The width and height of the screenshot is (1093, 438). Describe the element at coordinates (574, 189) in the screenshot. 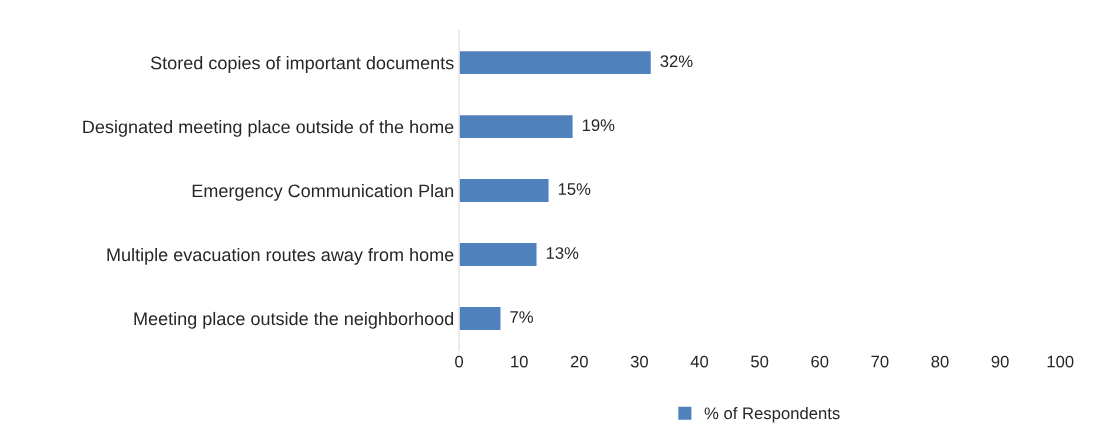

I see `data-label: 15%` at that location.